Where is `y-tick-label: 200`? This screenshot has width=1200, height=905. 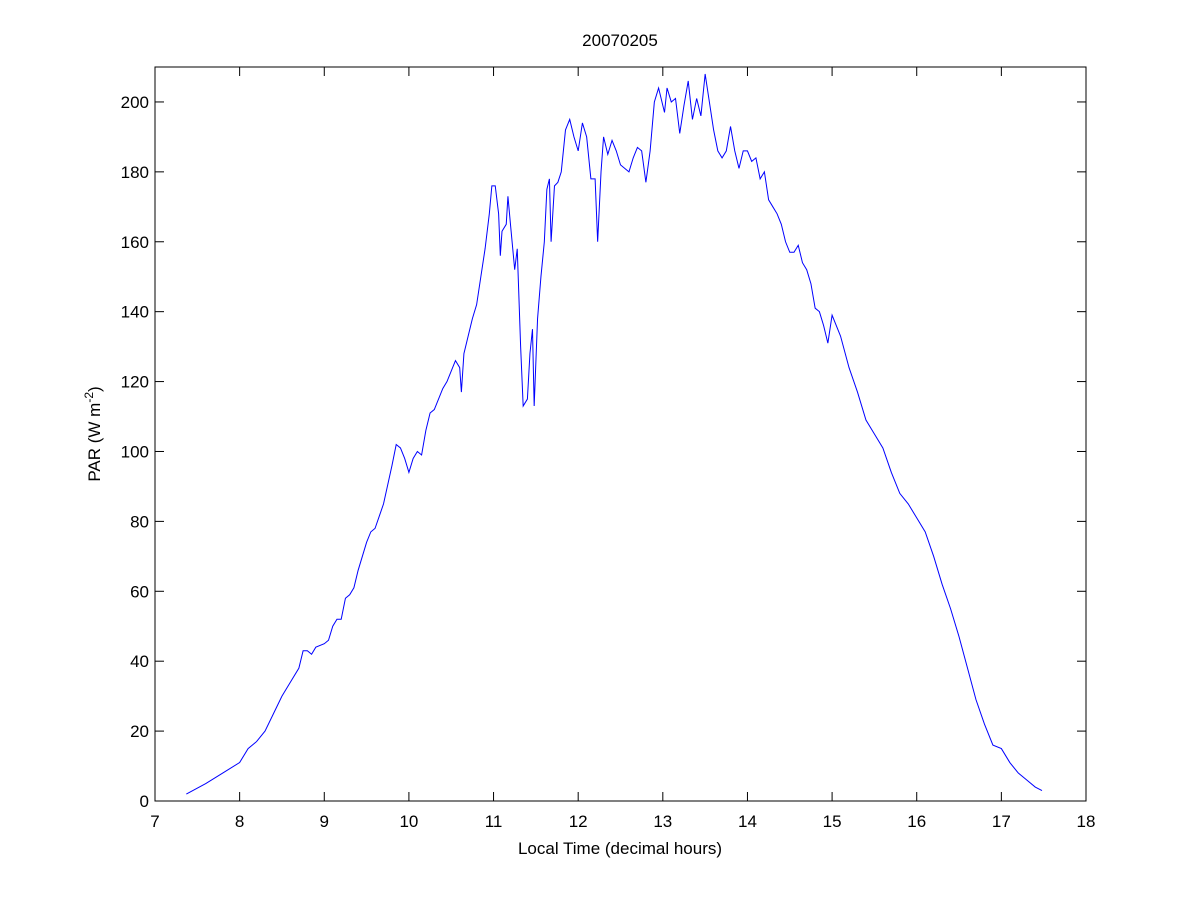
y-tick-label: 200 is located at coordinates (135, 102).